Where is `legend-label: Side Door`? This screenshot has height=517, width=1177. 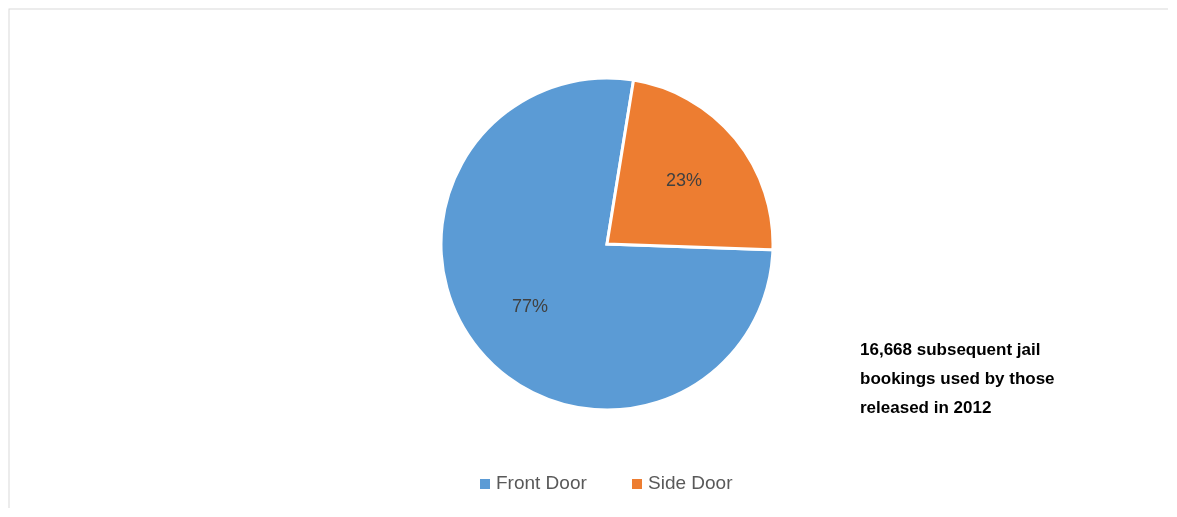
legend-label: Side Door is located at coordinates (691, 482).